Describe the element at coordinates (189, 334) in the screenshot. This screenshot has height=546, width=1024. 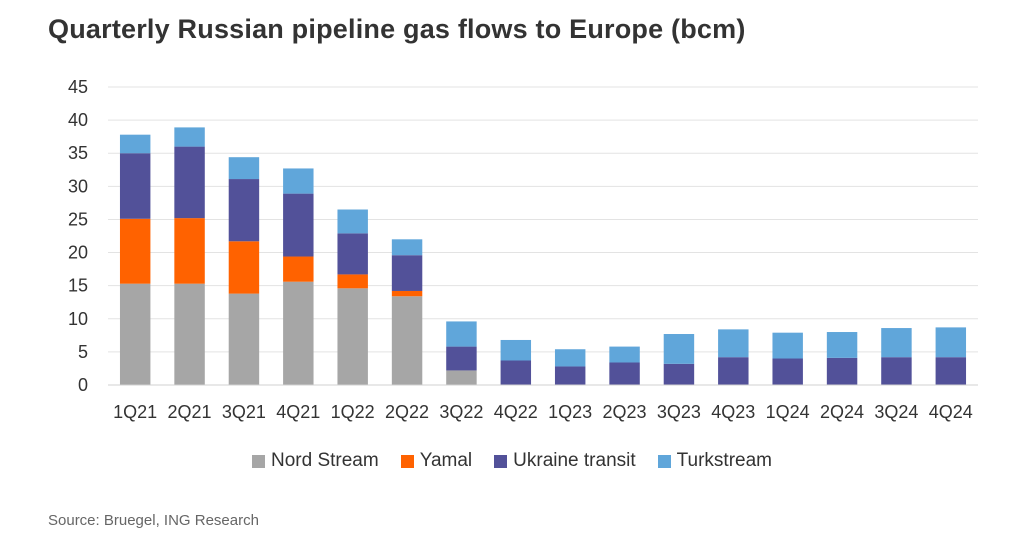
I see `bar-segment-nord-stream-2q21` at that location.